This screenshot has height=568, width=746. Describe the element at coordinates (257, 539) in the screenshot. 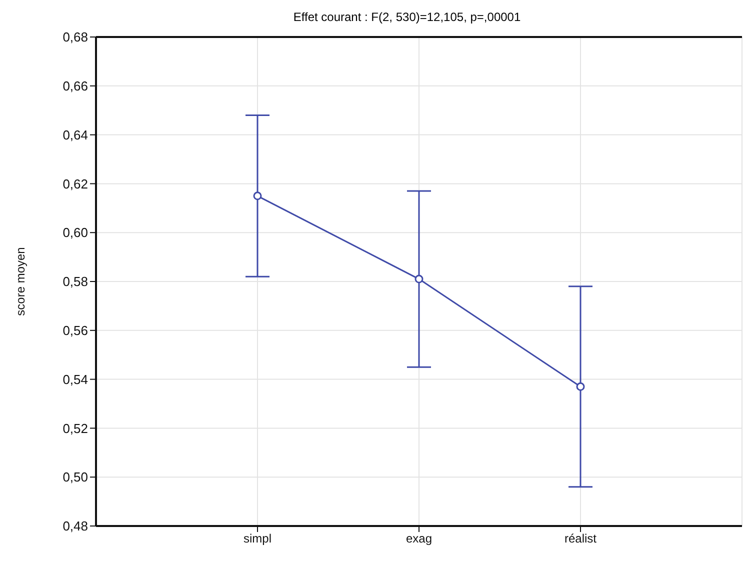

I see `x-tick-label: simpl` at that location.